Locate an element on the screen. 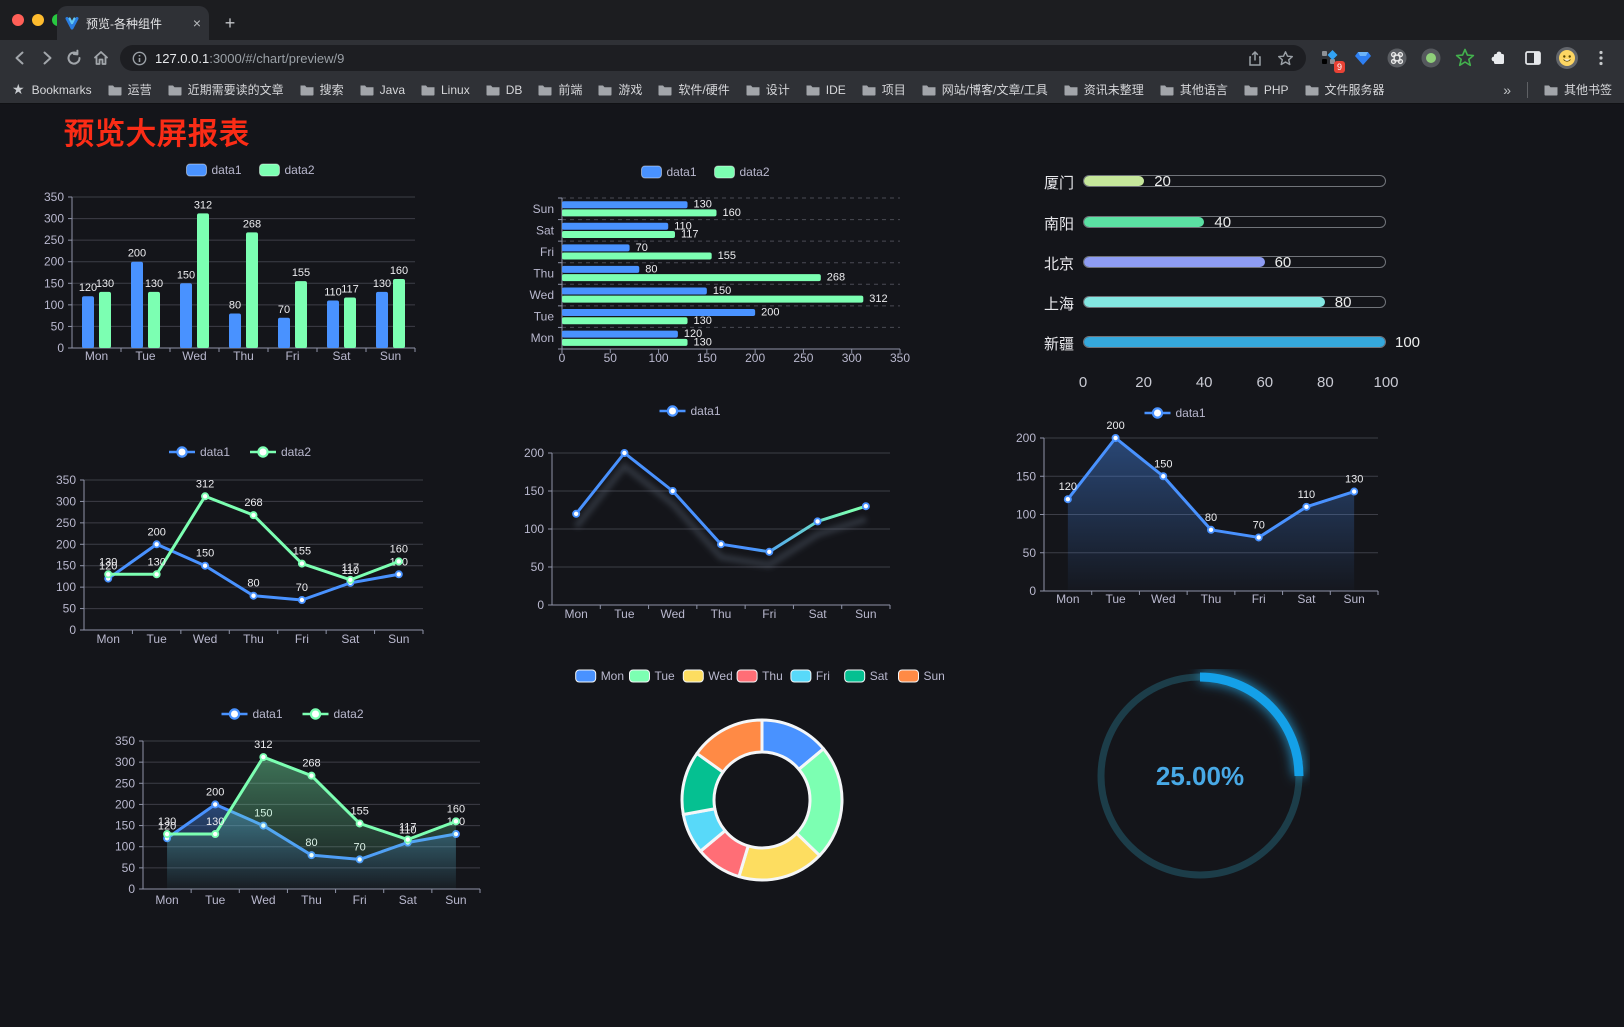 This screenshot has height=1027, width=1624. back-button is located at coordinates (19, 58).